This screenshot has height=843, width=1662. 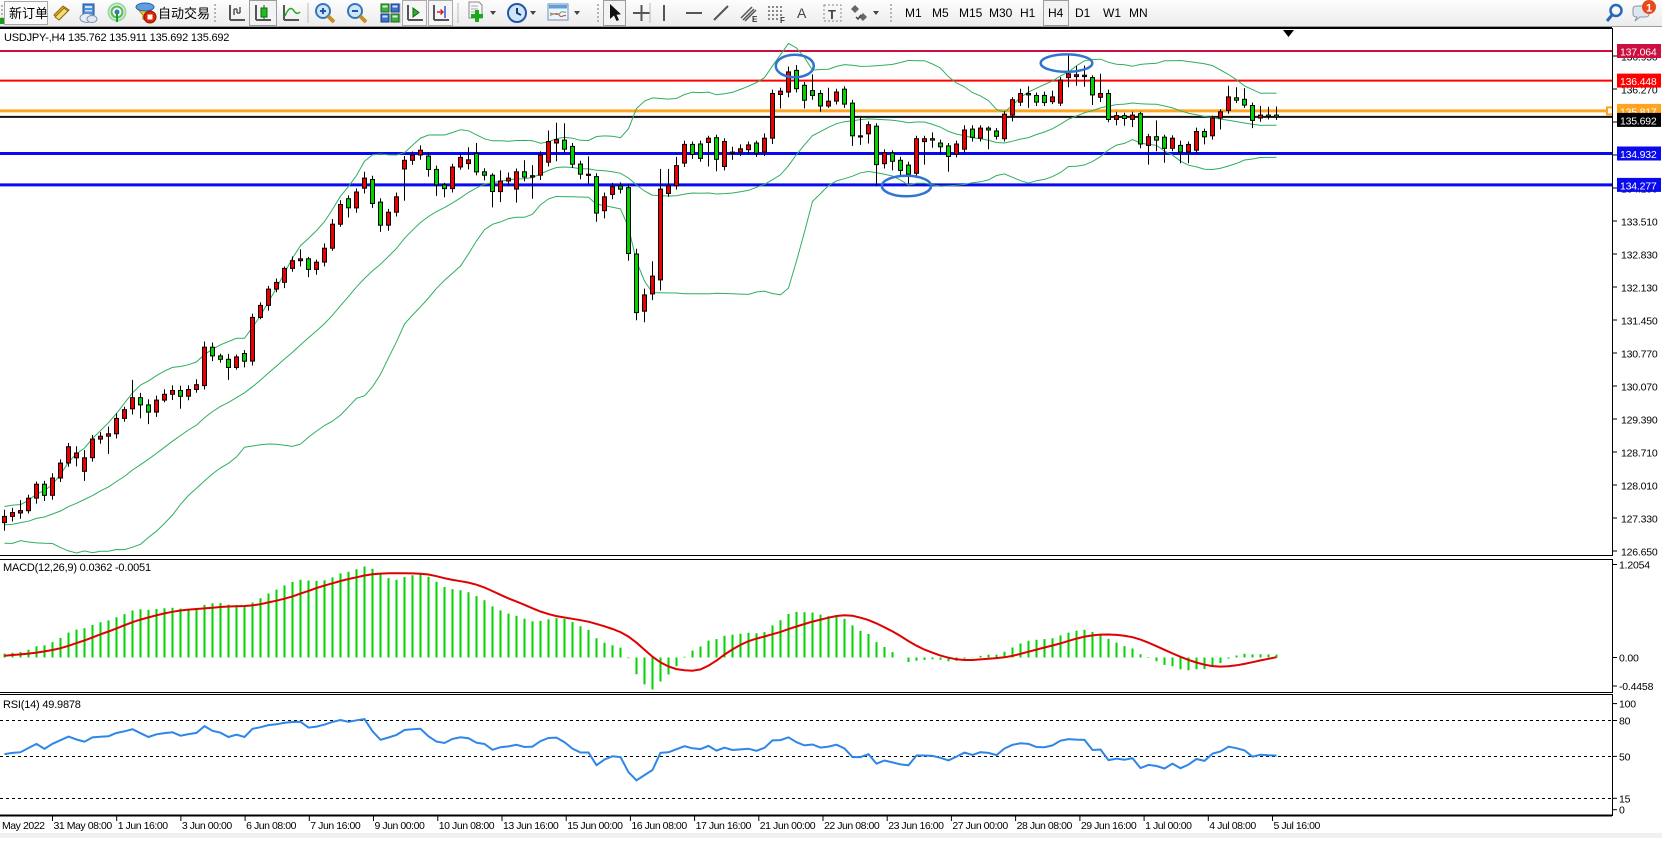 What do you see at coordinates (659, 826) in the screenshot?
I see `svg-text: 16 Jun 08:00` at bounding box center [659, 826].